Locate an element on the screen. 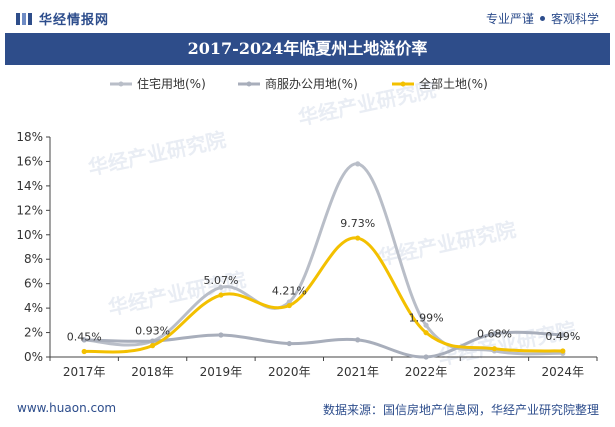  x-tick-label: 2018年 is located at coordinates (152, 372).